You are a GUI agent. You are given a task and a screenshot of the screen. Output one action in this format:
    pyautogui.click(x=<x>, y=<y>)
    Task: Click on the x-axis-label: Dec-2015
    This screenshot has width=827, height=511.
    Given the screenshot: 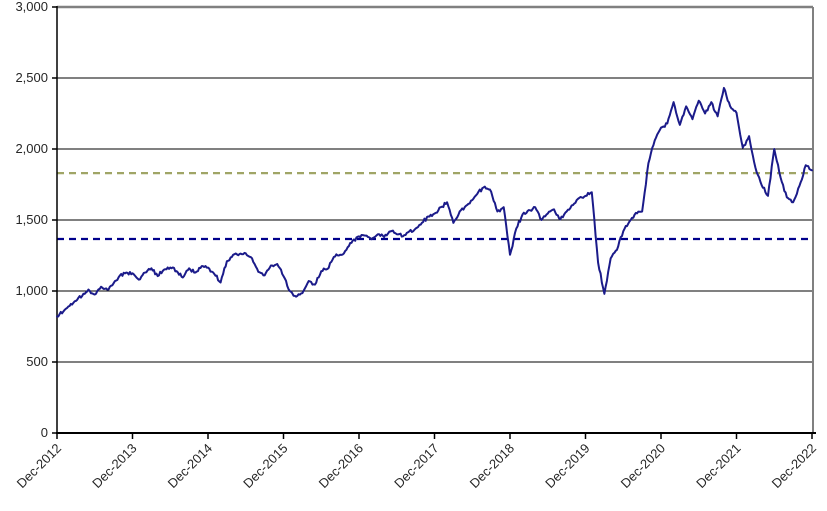 What is the action you would take?
    pyautogui.click(x=265, y=466)
    